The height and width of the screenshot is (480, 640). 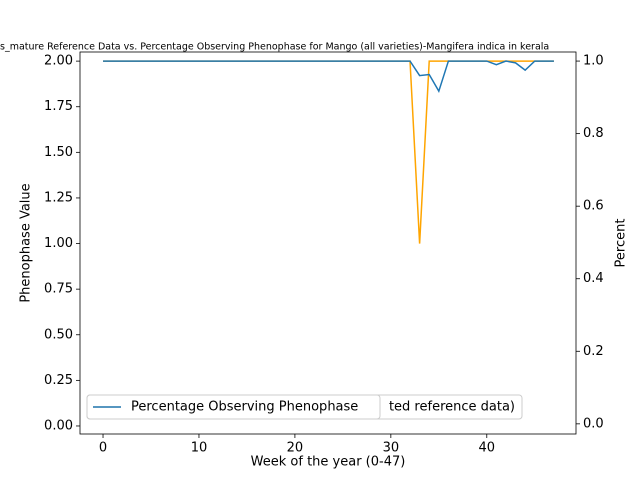 What do you see at coordinates (391, 448) in the screenshot?
I see `x-tick-label: 30` at bounding box center [391, 448].